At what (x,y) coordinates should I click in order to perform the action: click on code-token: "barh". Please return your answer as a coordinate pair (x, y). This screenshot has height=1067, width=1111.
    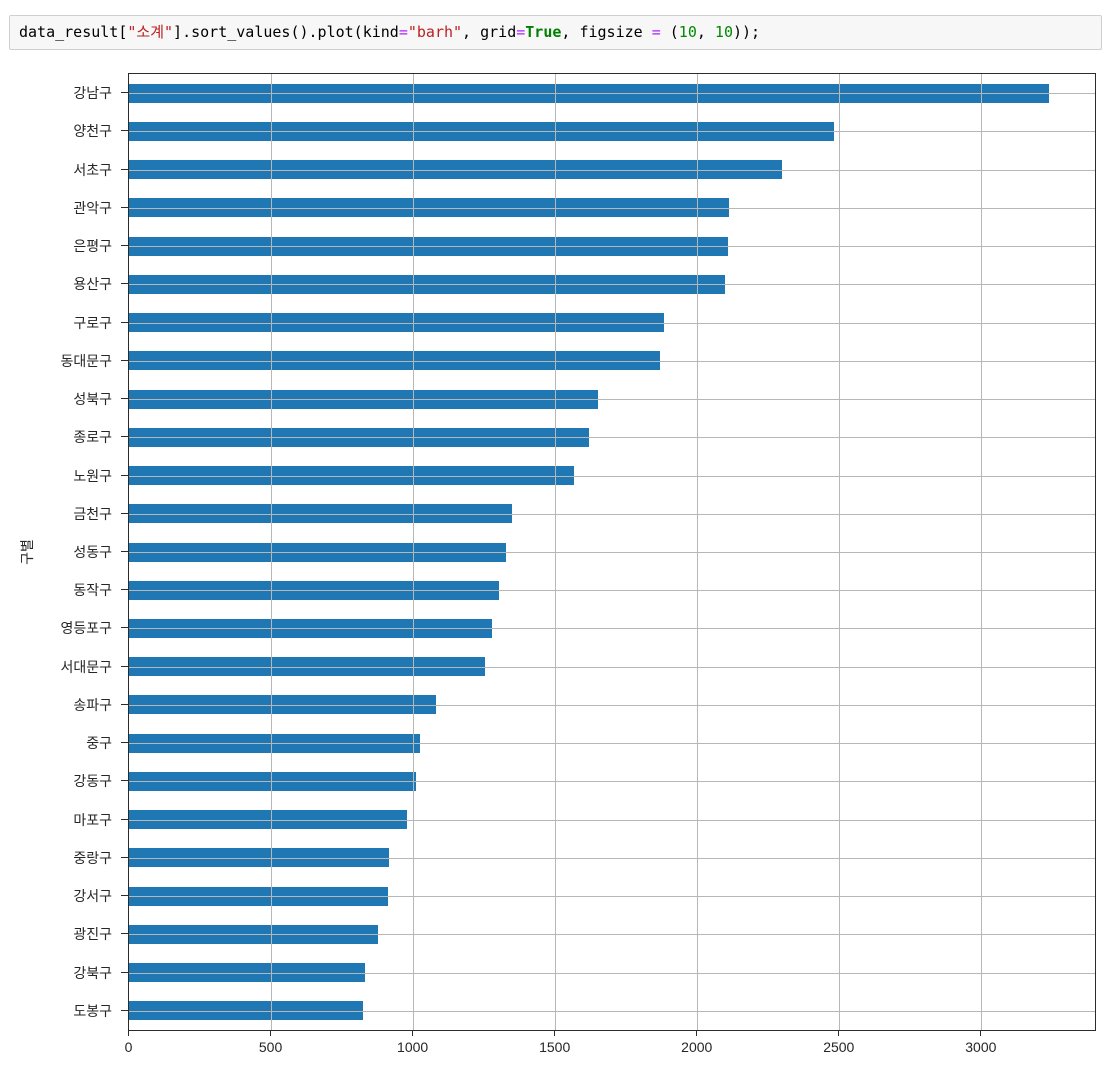
    Looking at the image, I should click on (435, 32).